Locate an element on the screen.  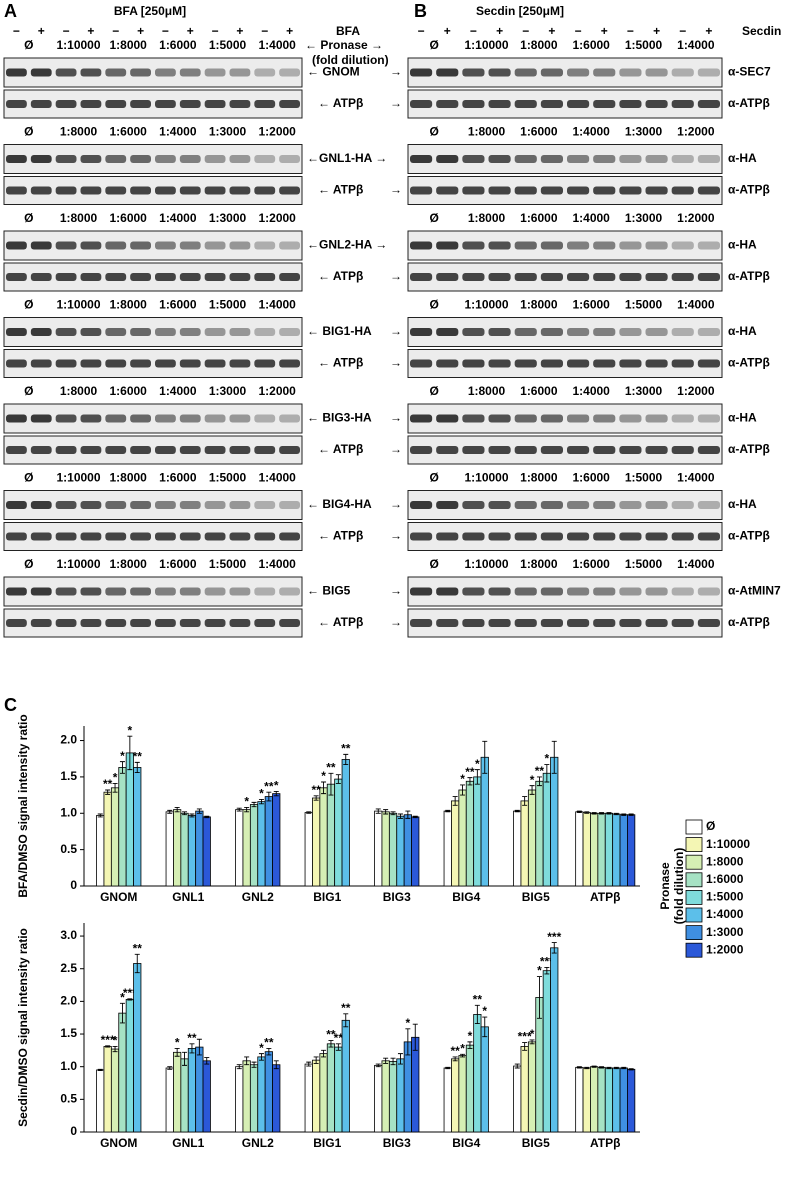
target-label: α-SEC7 is located at coordinates (749, 72).